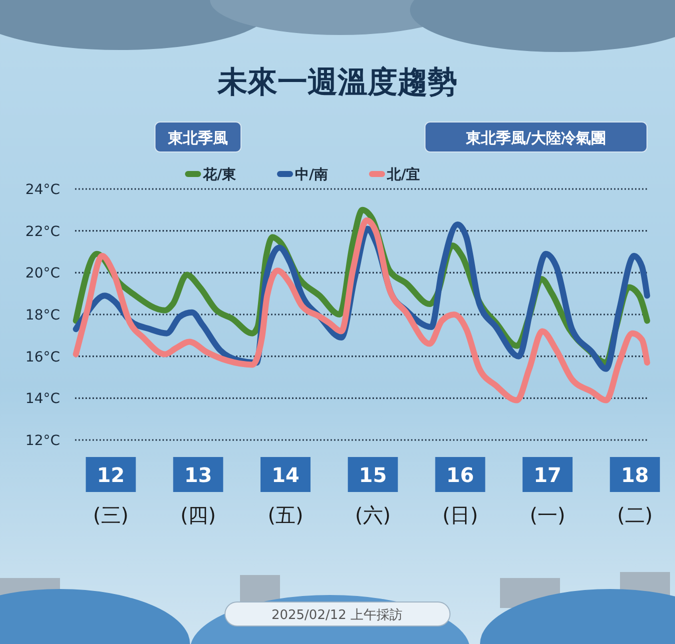 This screenshot has width=675, height=644. I want to click on x-tick-label: 14 (五), so click(286, 495).